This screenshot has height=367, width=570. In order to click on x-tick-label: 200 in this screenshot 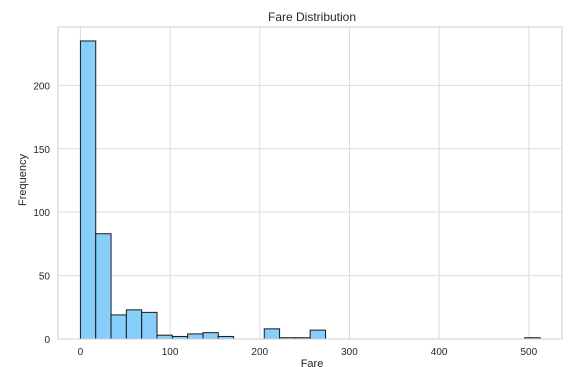, I will do `click(259, 352)`.